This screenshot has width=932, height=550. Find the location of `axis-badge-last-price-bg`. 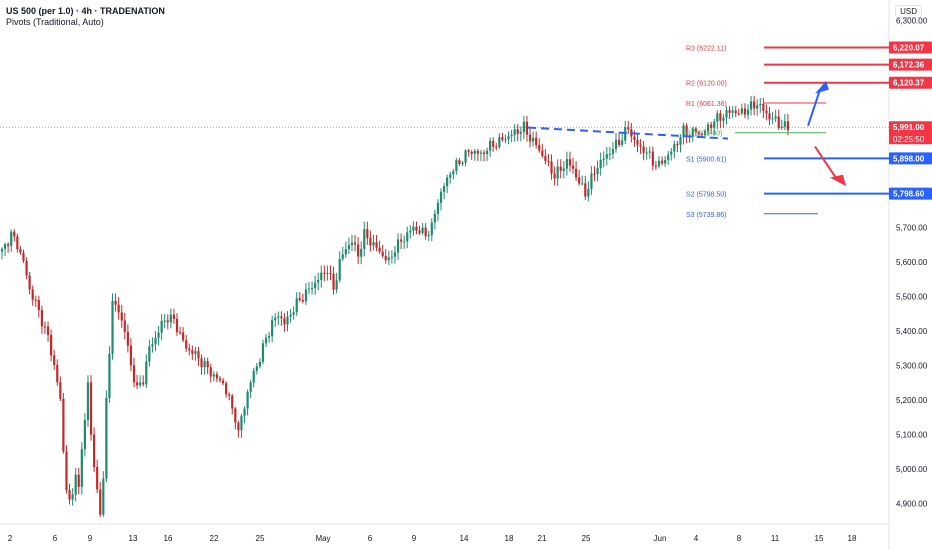

axis-badge-last-price-bg is located at coordinates (910, 127).